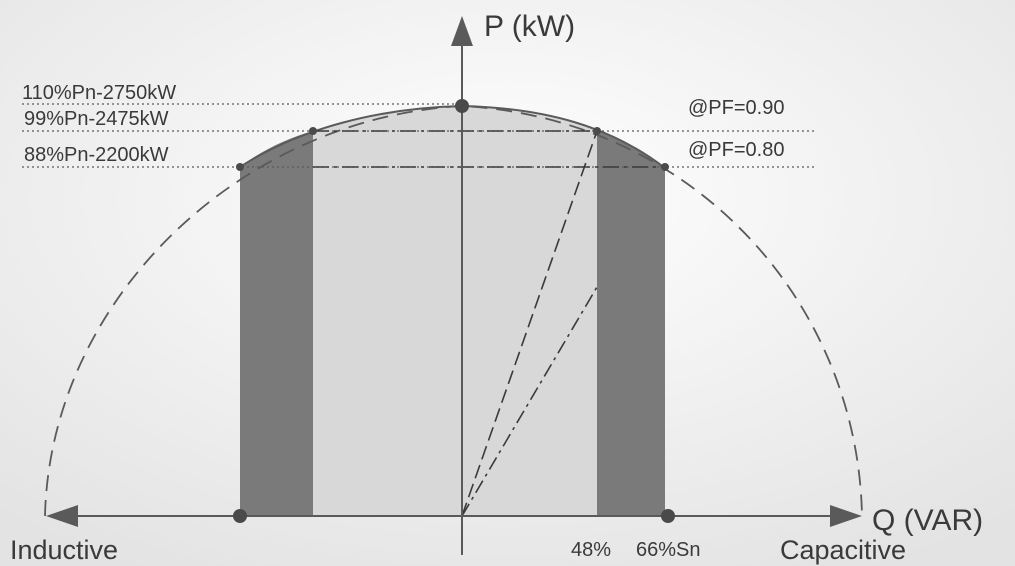 The image size is (1015, 566). Describe the element at coordinates (240, 516) in the screenshot. I see `marker-q-left` at that location.